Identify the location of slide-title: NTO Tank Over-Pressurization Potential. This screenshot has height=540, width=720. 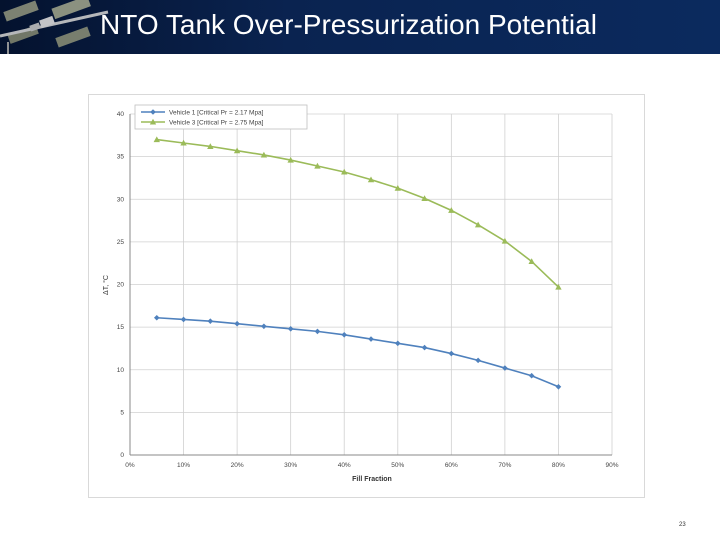
(348, 24).